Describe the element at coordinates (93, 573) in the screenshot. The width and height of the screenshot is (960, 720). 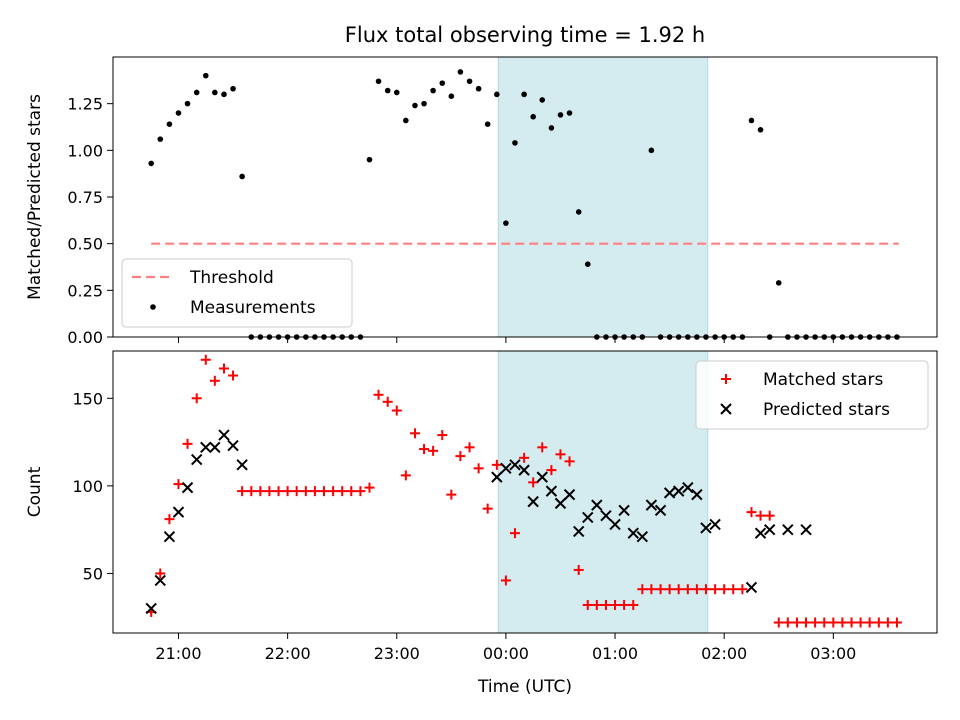
I see `y-tick-label: 50` at that location.